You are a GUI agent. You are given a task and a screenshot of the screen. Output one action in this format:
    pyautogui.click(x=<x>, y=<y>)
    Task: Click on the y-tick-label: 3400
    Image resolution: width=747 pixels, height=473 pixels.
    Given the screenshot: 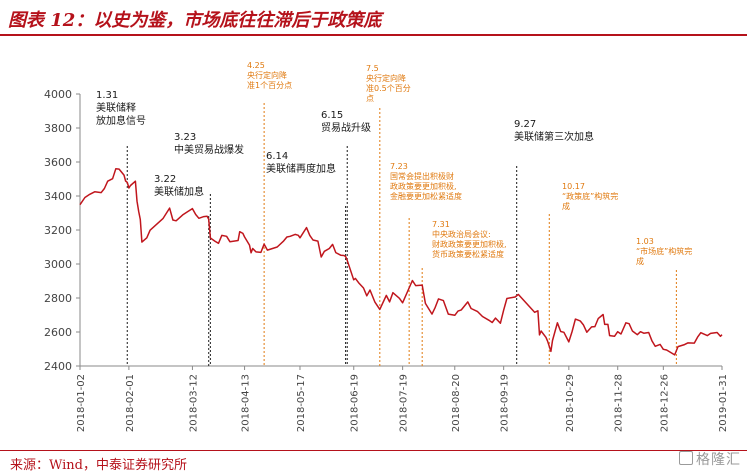 What is the action you would take?
    pyautogui.click(x=58, y=196)
    